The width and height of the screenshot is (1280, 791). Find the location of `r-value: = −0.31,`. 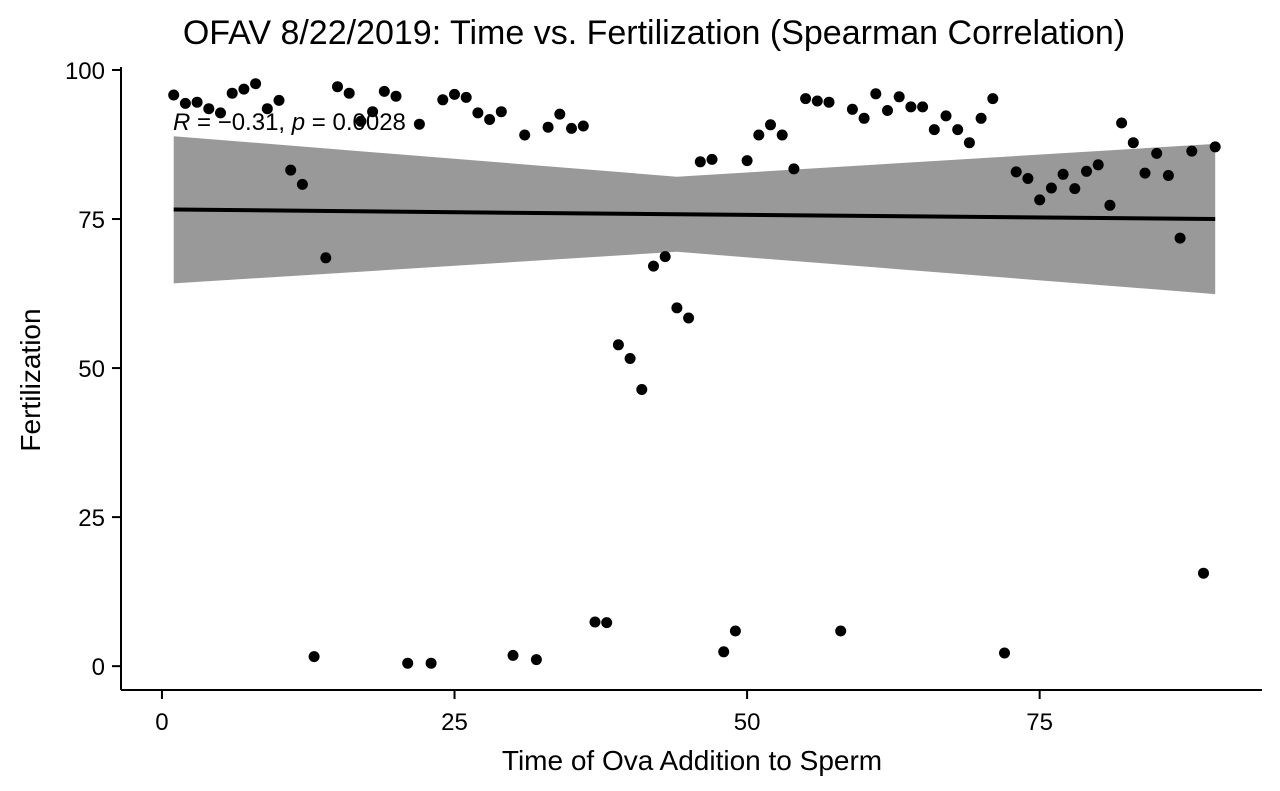

r-value: = −0.31, is located at coordinates (240, 122).